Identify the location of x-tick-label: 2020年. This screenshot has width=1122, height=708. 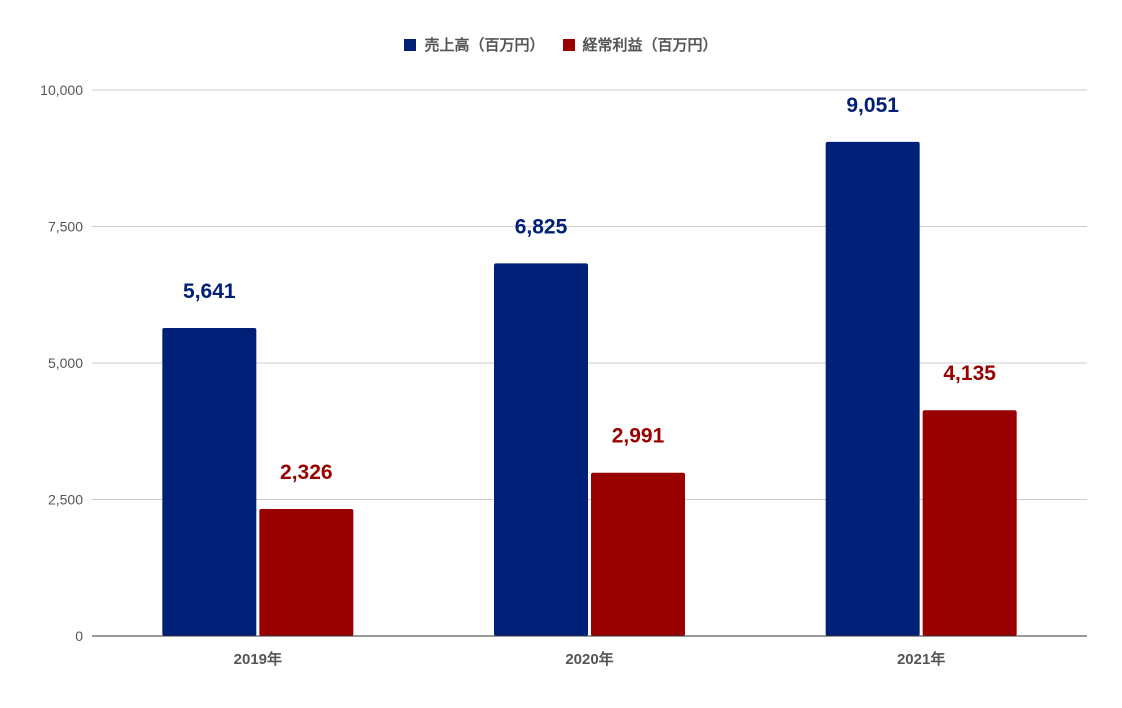
(589, 659).